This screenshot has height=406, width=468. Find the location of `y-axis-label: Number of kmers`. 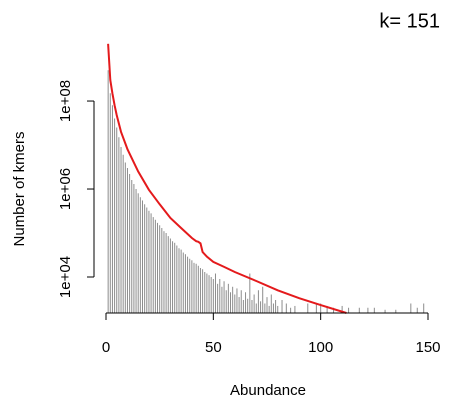

y-axis-label: Number of kmers is located at coordinates (19, 188).